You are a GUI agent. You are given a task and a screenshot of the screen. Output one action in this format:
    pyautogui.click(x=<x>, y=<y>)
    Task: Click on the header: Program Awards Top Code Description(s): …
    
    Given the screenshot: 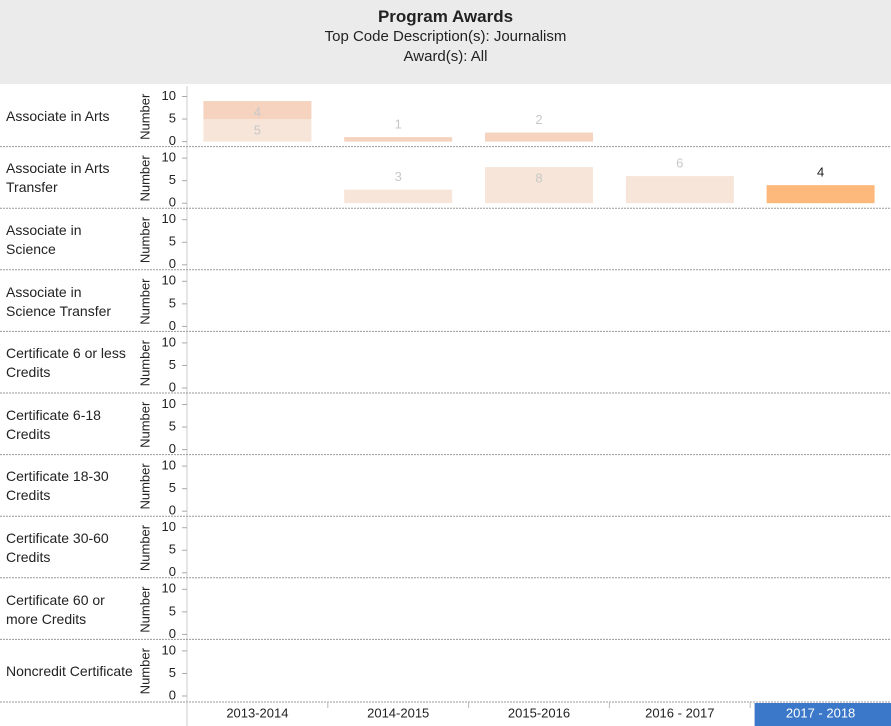 What is the action you would take?
    pyautogui.click(x=445, y=42)
    